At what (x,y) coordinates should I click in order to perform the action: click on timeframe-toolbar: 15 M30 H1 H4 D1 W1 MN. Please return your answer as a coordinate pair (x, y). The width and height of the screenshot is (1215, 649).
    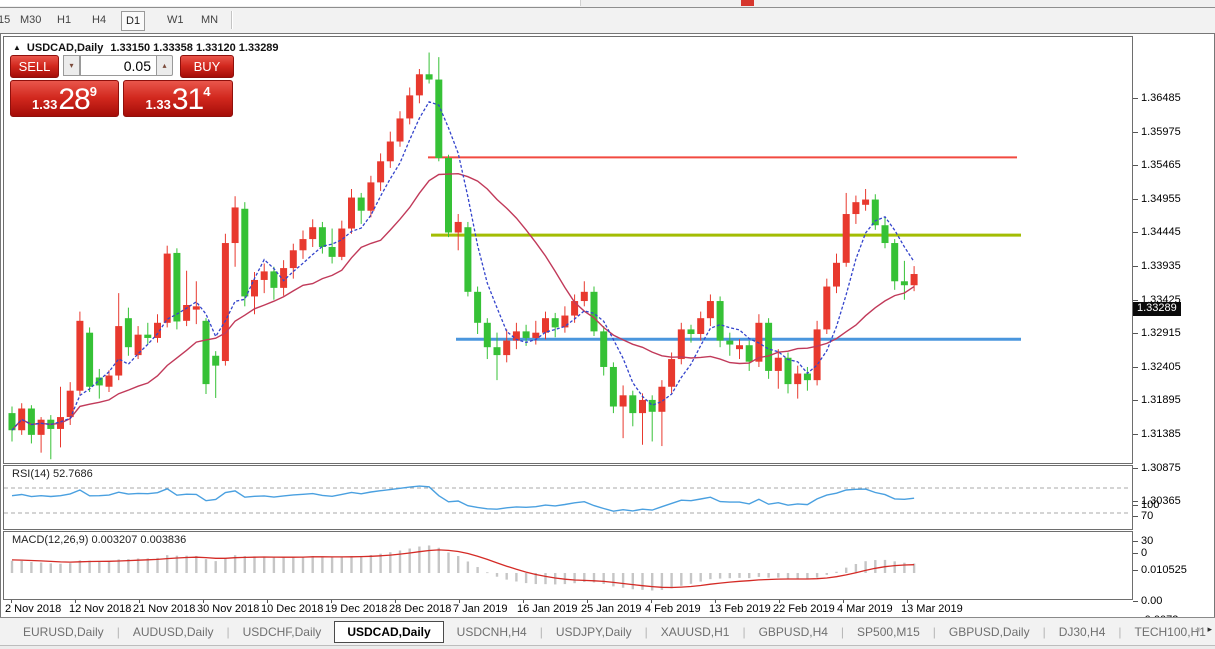
    Looking at the image, I should click on (607, 21).